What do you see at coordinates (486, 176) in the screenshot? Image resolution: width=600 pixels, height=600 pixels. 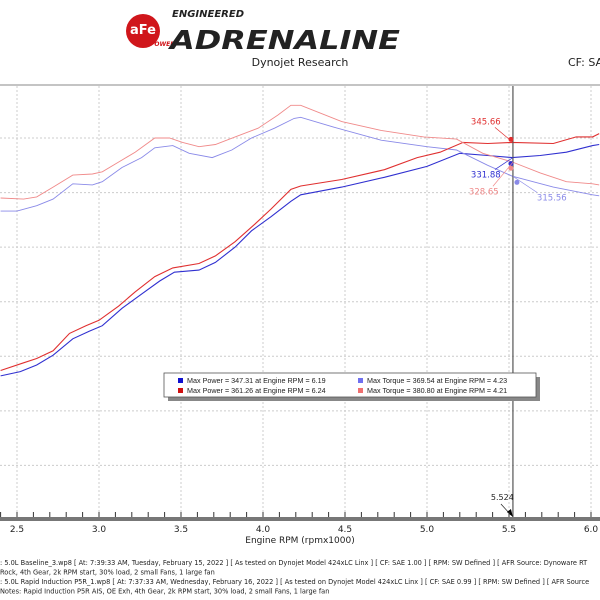 I see `cursor-readout: 331.88` at bounding box center [486, 176].